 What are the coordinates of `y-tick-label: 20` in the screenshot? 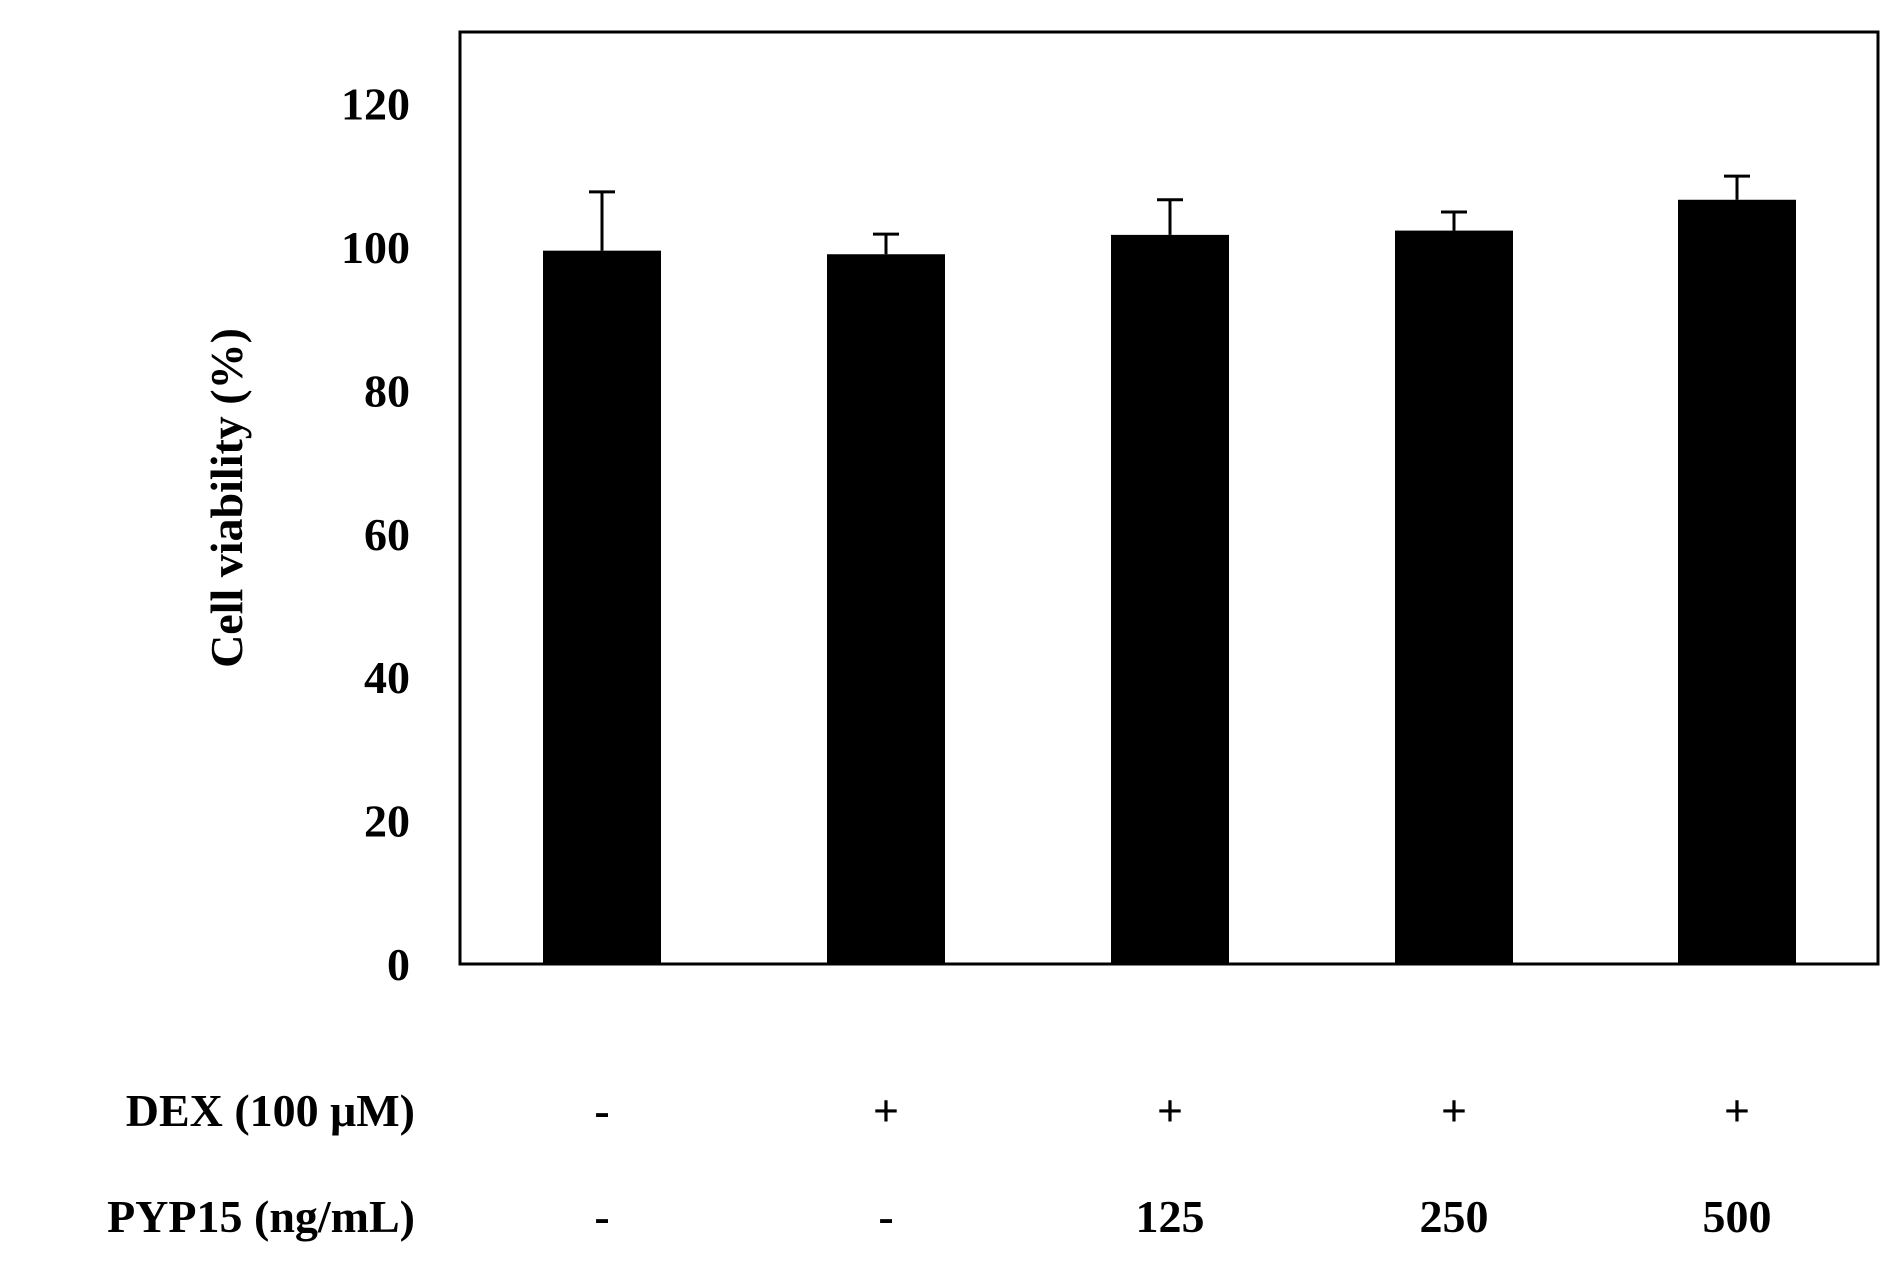 It's located at (387, 821).